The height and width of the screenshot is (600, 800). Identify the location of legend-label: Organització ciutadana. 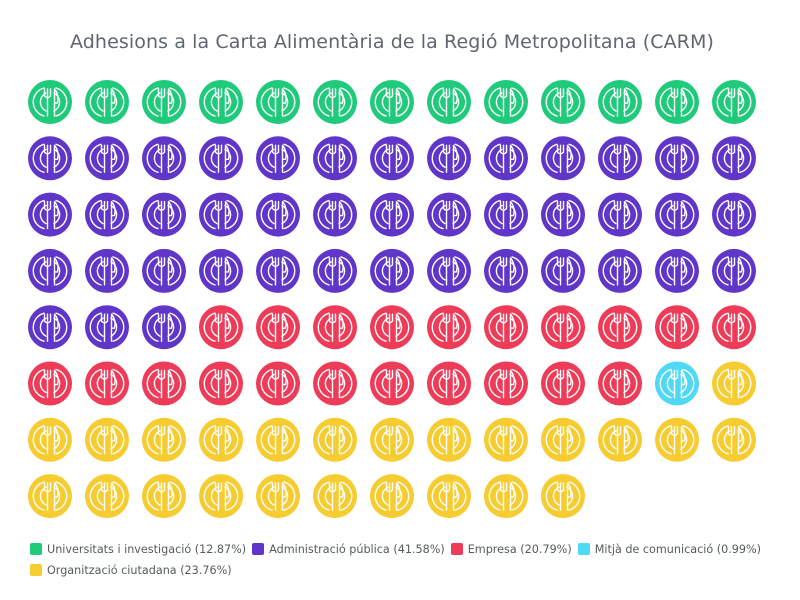
(112, 570).